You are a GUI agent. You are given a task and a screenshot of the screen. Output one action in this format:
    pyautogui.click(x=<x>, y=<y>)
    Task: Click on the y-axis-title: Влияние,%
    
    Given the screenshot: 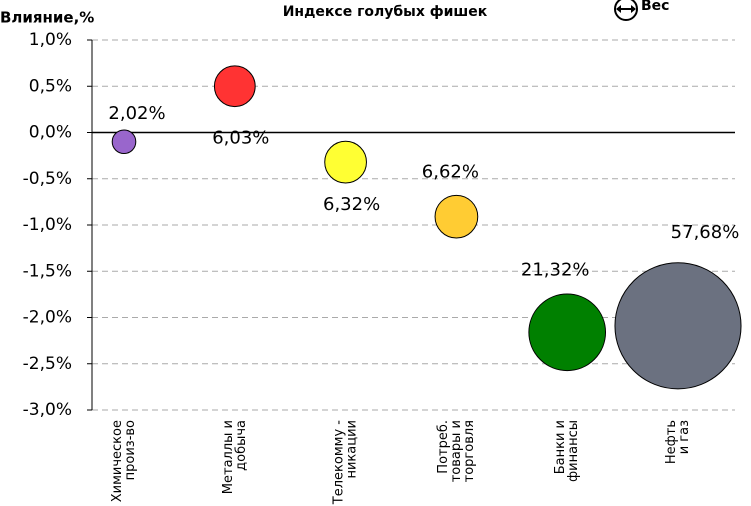 What is the action you would take?
    pyautogui.click(x=47, y=18)
    